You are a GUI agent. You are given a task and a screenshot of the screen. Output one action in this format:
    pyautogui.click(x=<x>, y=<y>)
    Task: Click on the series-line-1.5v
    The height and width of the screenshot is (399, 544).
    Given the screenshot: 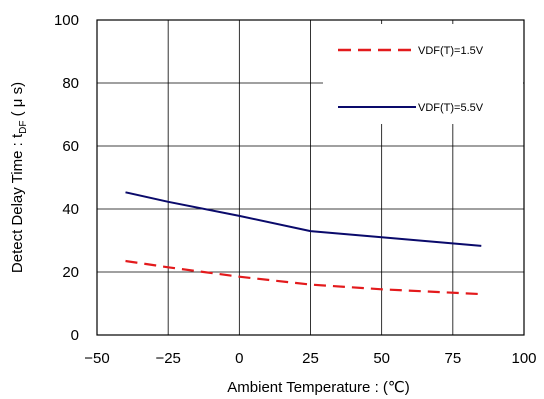 What is the action you would take?
    pyautogui.click(x=303, y=277)
    